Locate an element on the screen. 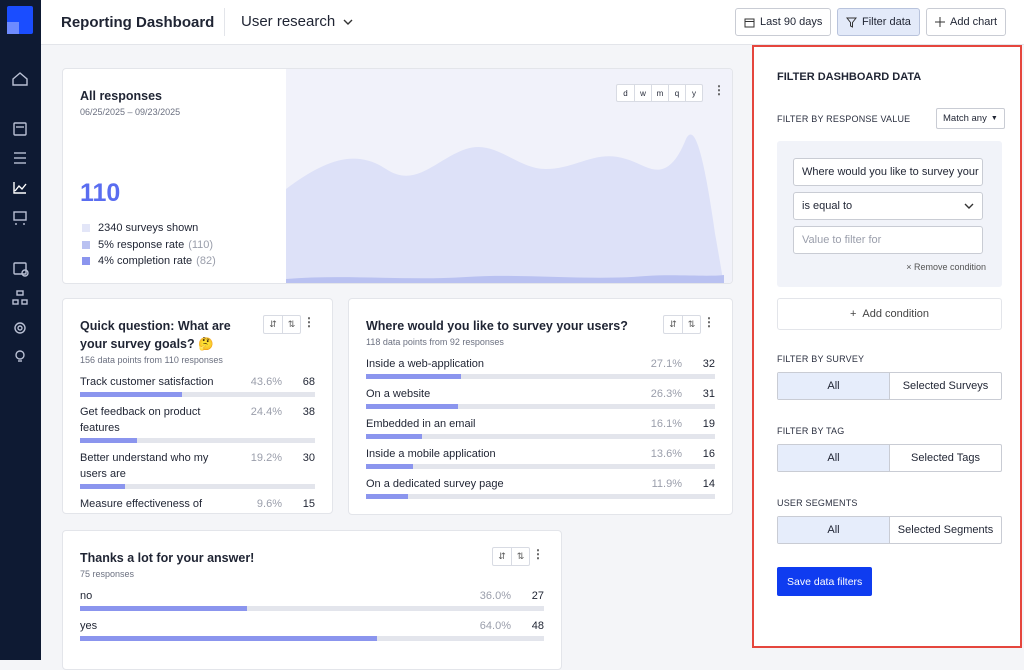  match-select: Match any ▼ is located at coordinates (970, 118).